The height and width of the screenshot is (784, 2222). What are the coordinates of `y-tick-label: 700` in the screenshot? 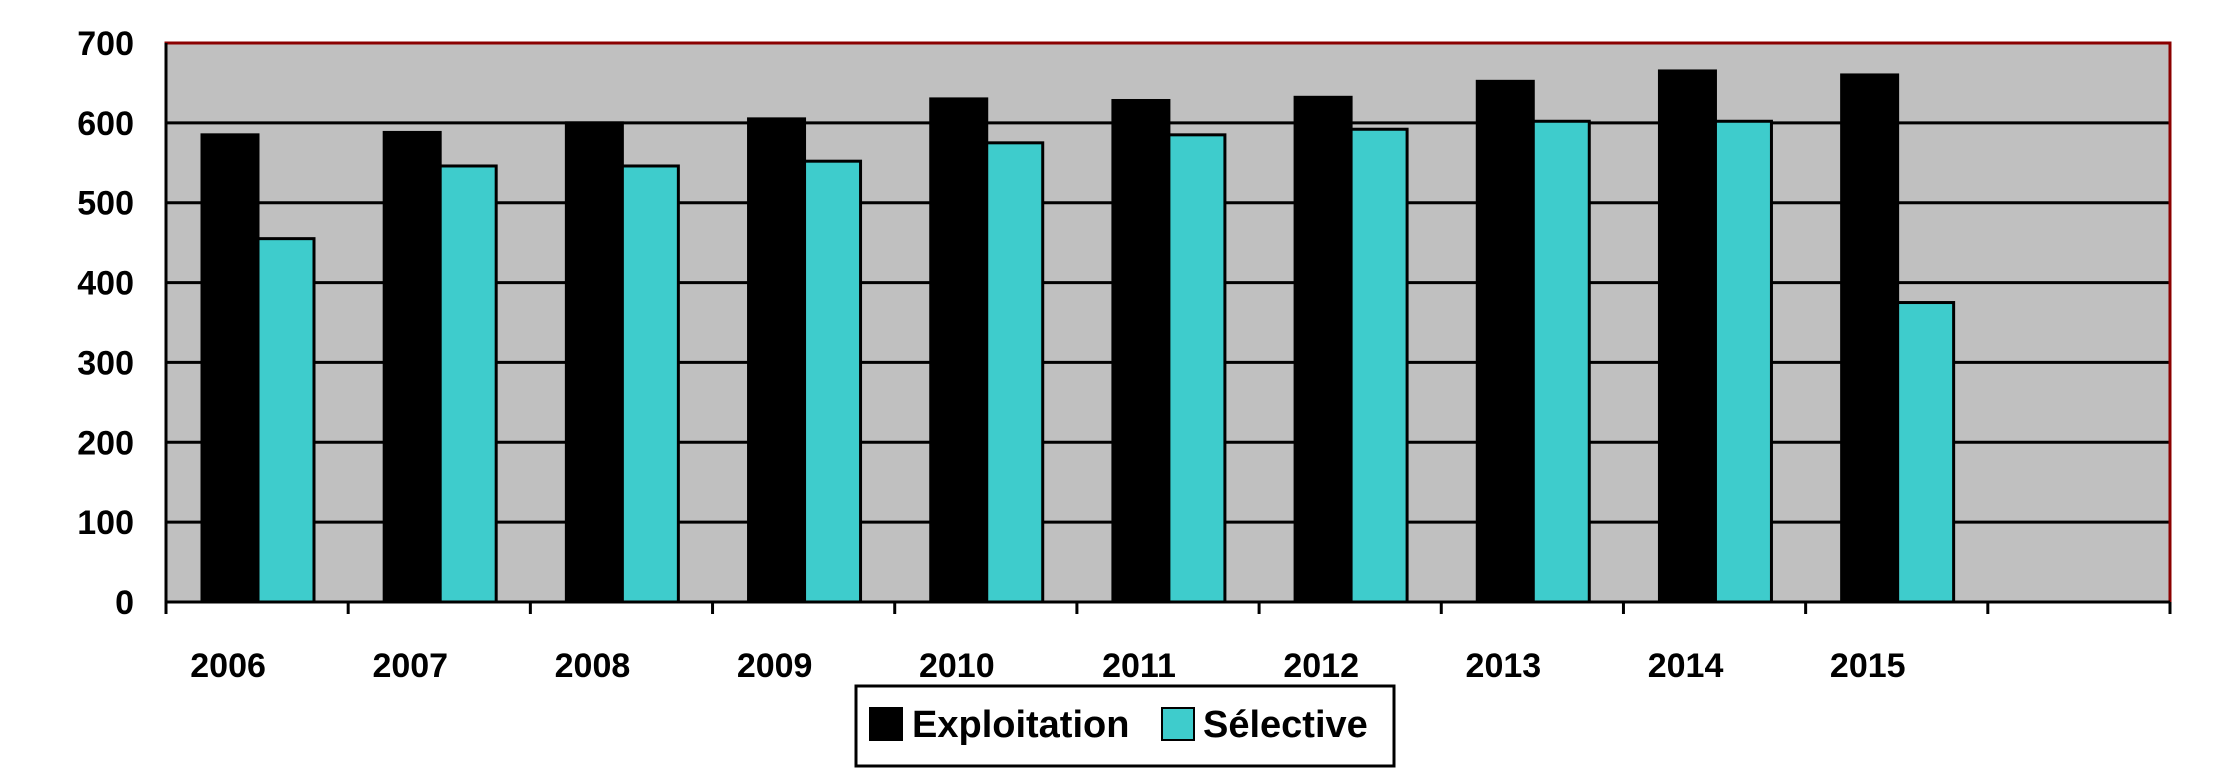 It's located at (105, 44).